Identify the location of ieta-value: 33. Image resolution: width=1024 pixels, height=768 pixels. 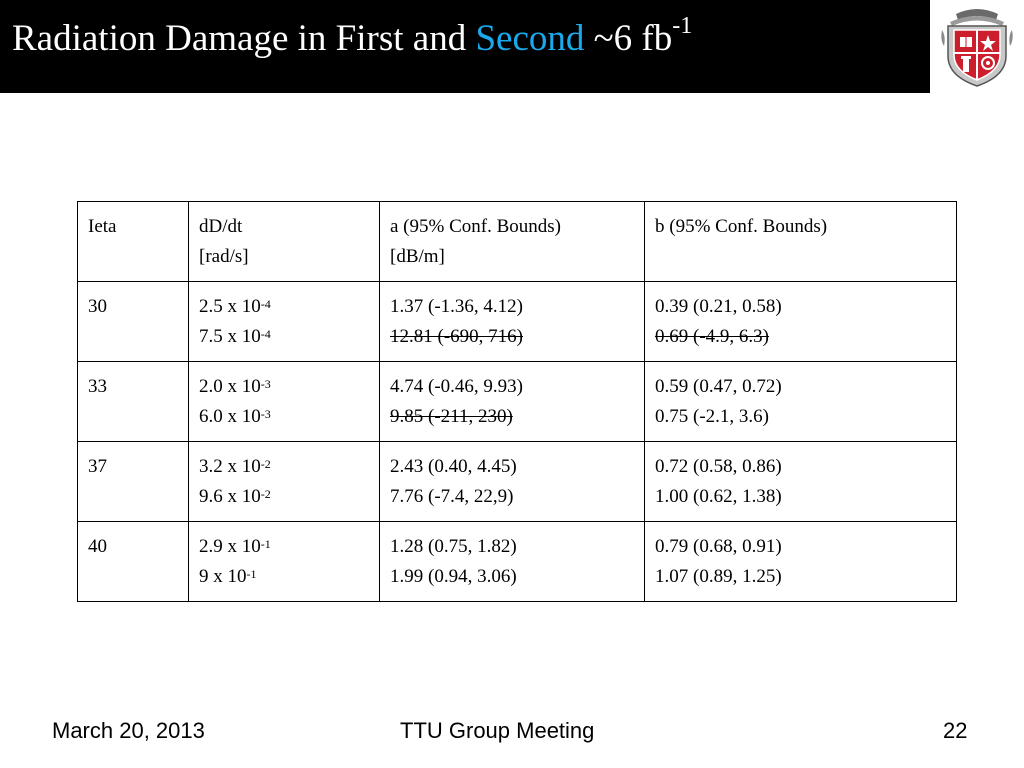
(97, 386).